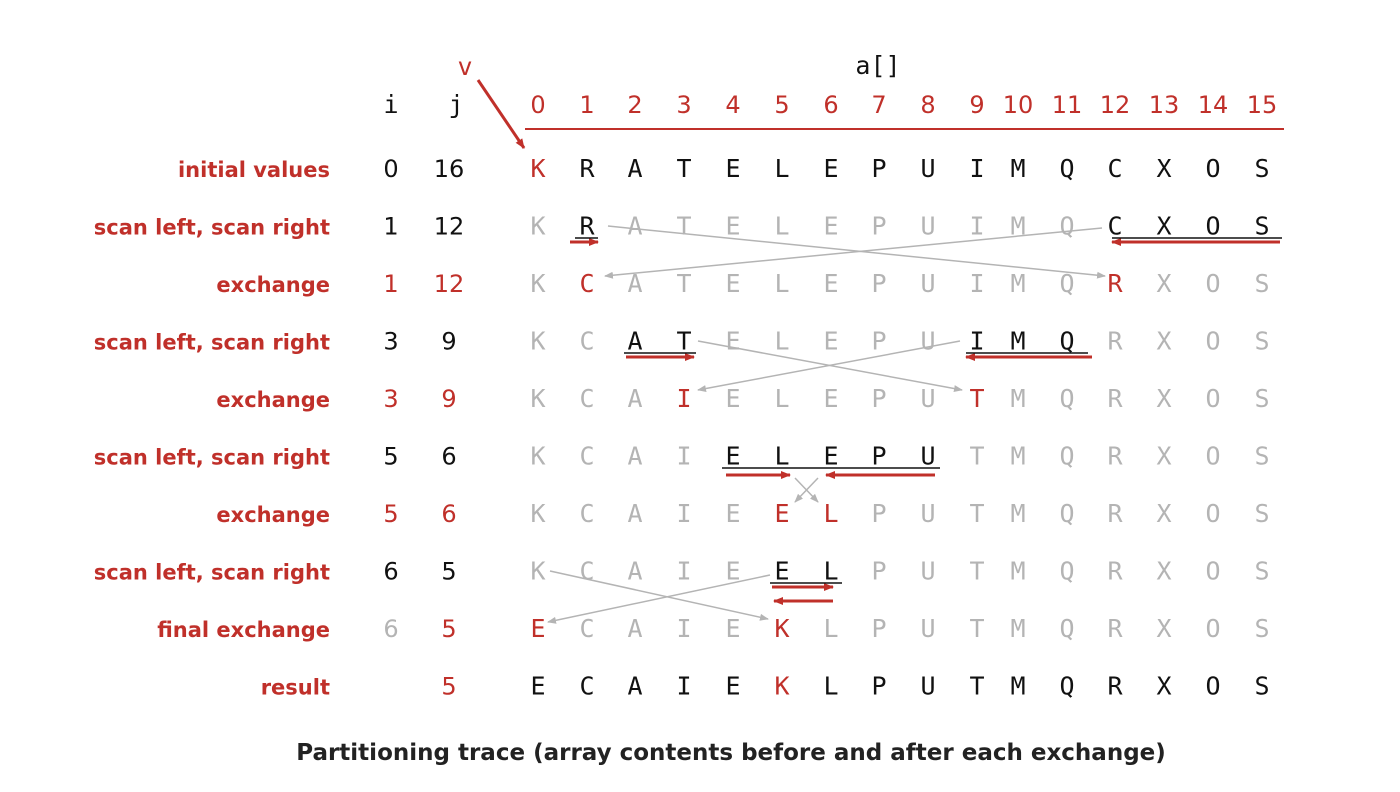 This screenshot has width=1400, height=792. What do you see at coordinates (1017, 456) in the screenshot?
I see `array-cell: M` at bounding box center [1017, 456].